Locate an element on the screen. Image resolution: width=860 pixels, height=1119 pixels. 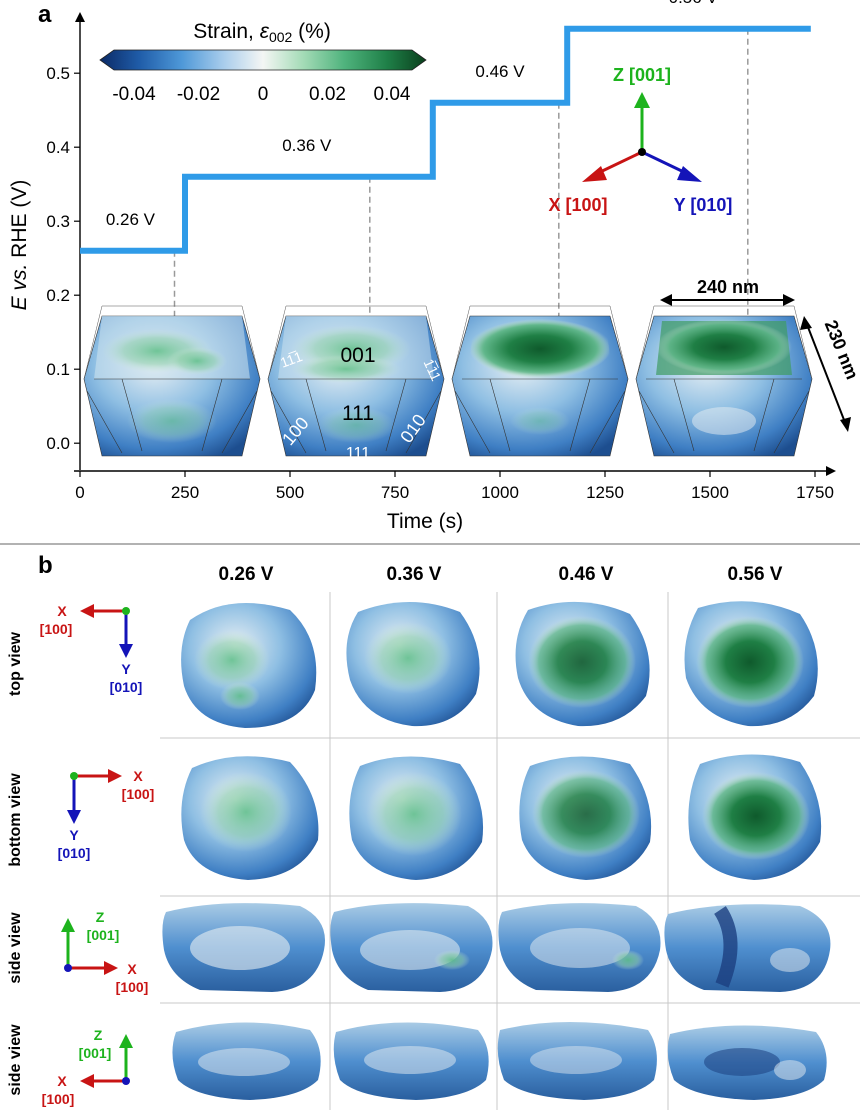
y-tick-label-5: 0.5 is located at coordinates (58, 73).